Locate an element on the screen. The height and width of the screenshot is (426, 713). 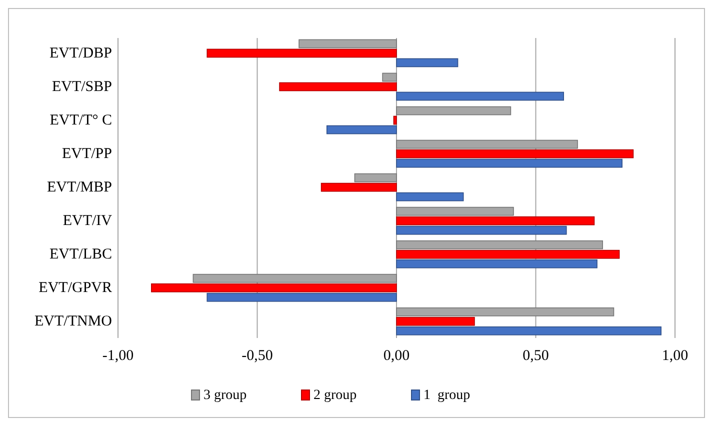
y-tick-label: EVT/PP is located at coordinates (87, 154).